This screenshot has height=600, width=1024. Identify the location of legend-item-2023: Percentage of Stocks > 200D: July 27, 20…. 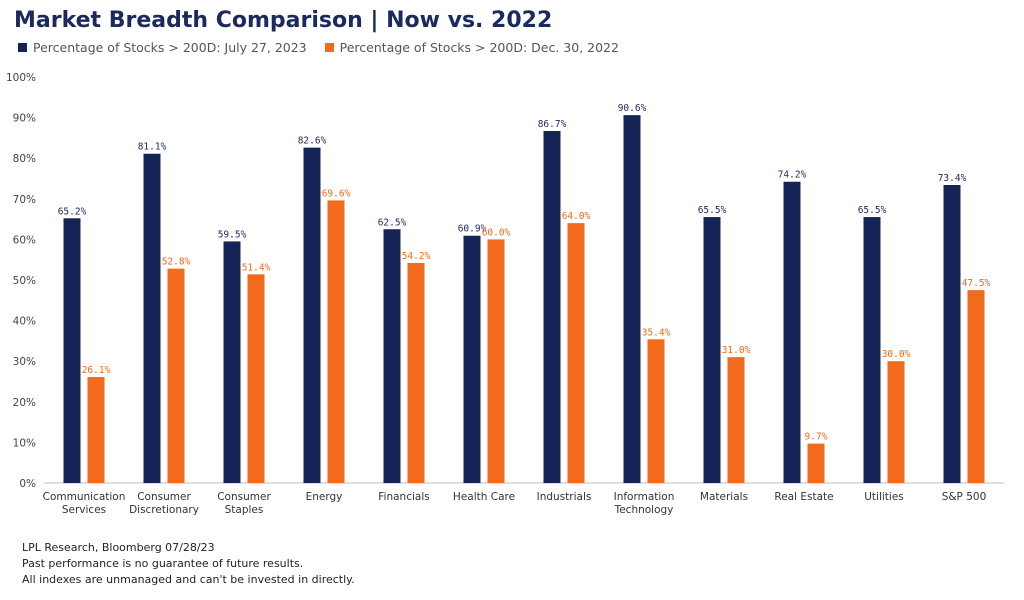
(162, 47).